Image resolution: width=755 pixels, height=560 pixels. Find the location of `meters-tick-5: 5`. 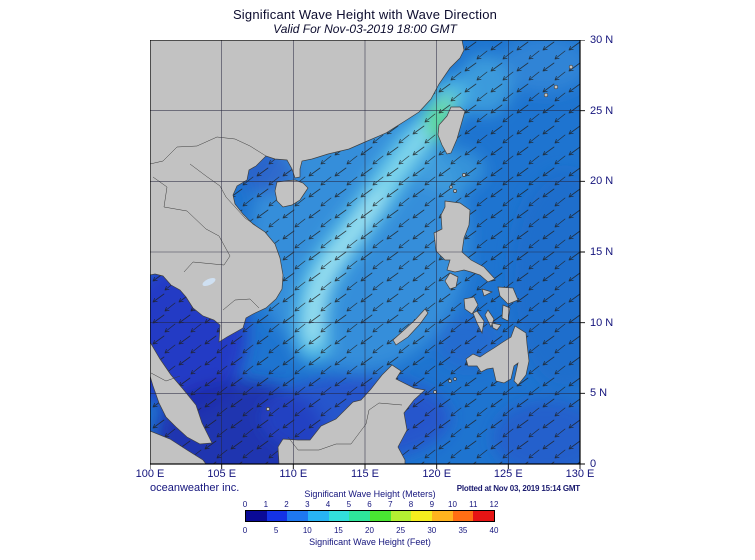

meters-tick-5: 5 is located at coordinates (349, 504).